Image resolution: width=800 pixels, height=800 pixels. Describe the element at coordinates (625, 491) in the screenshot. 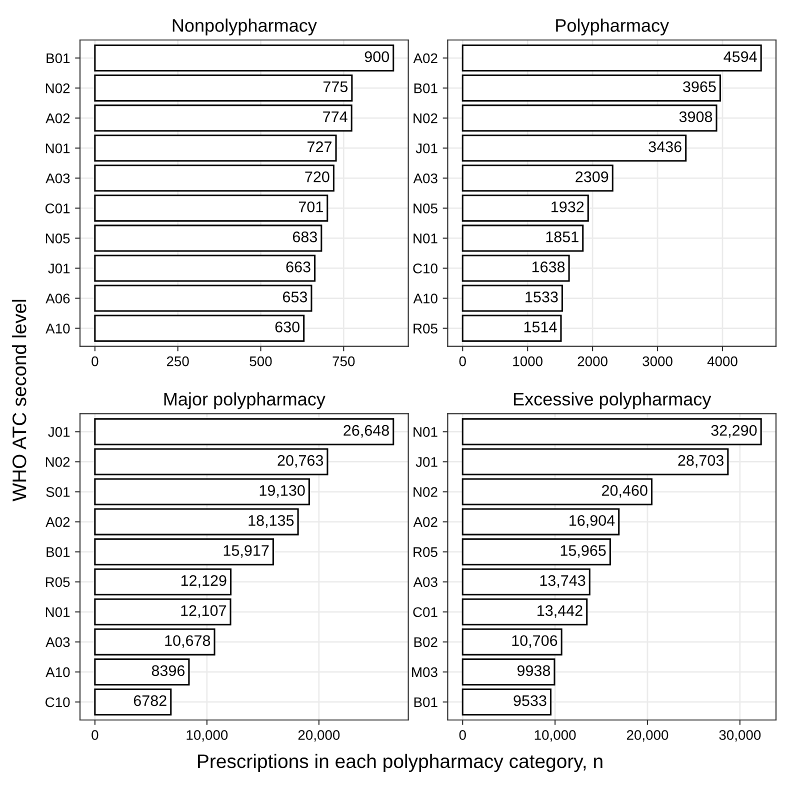

I see `data-label: 20,460` at that location.